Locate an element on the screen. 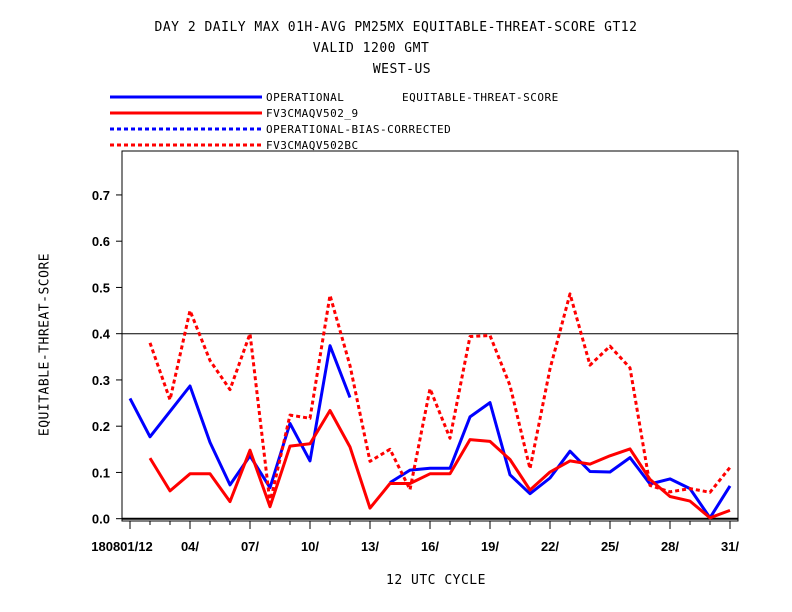 This screenshot has width=792, height=612. x-tick-label: 13/ is located at coordinates (370, 546).